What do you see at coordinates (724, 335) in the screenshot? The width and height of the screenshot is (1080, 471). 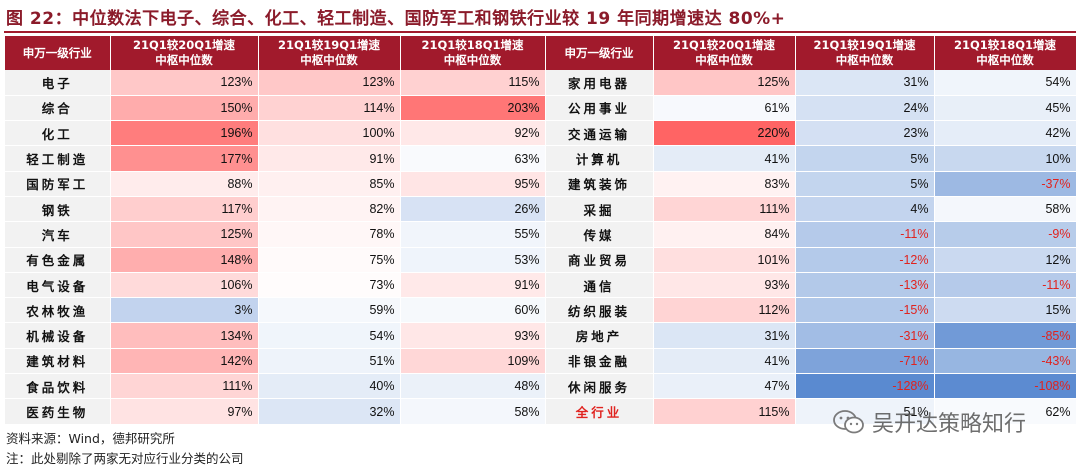 I see `value-cell-v1: 31%` at bounding box center [724, 335].